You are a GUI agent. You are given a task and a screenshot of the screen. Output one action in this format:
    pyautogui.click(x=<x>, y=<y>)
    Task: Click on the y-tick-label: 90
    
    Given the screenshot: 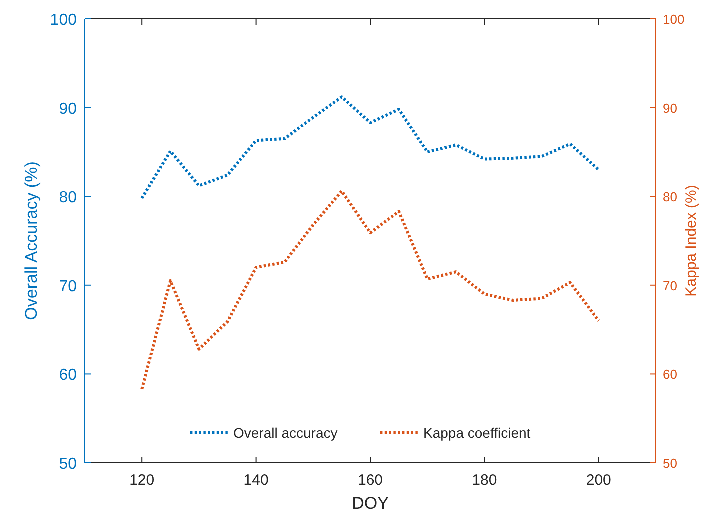 What is the action you would take?
    pyautogui.click(x=68, y=109)
    